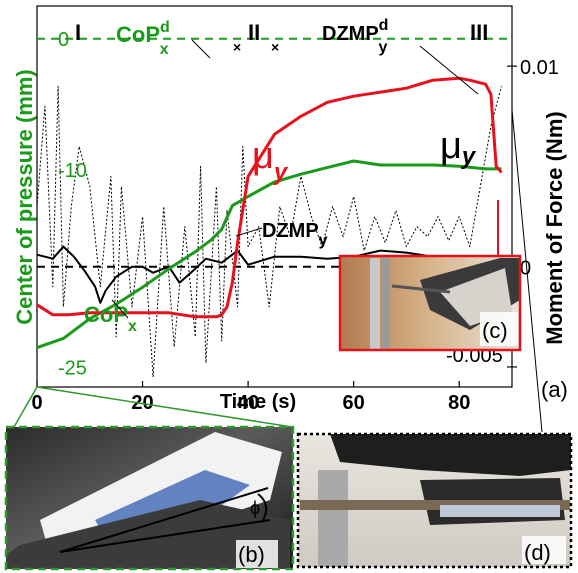  I want to click on left-axis-ticks: 0 -10 -25, so click(72, 204).